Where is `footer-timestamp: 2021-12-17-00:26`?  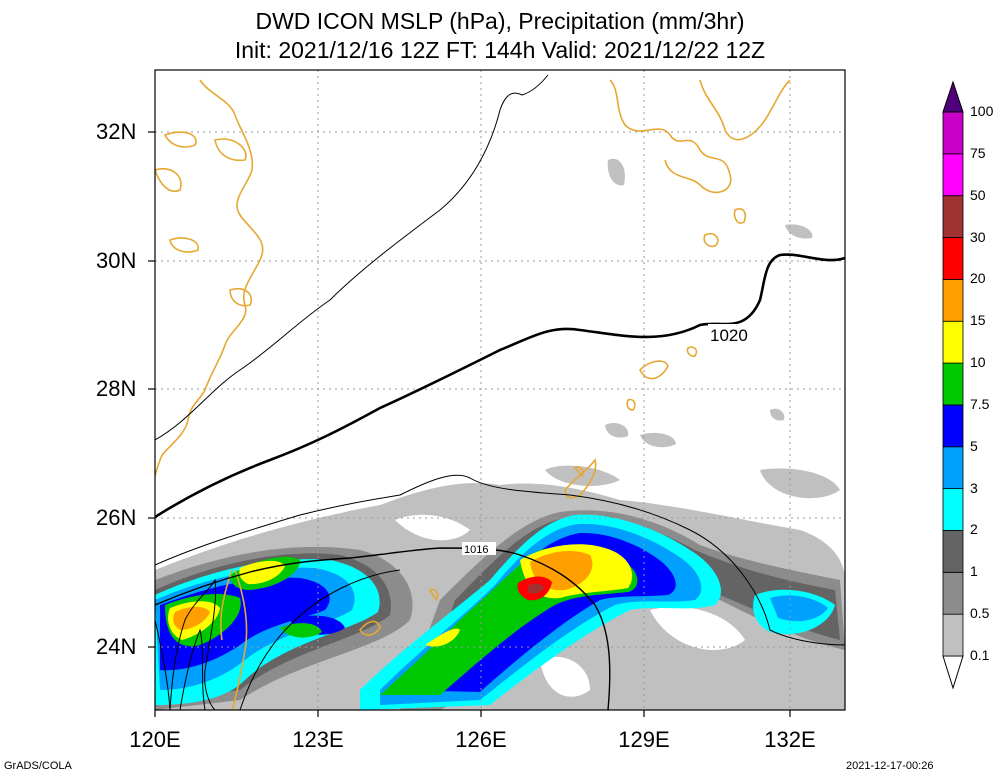 footer-timestamp: 2021-12-17-00:26 is located at coordinates (890, 766).